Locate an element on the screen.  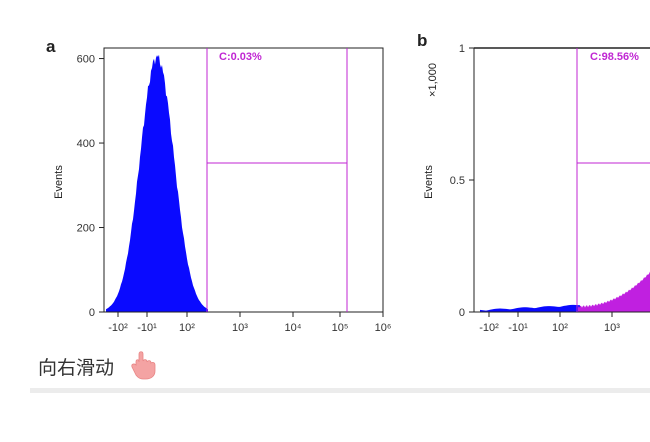
panel-a-ytick-label: 200 is located at coordinates (86, 229).